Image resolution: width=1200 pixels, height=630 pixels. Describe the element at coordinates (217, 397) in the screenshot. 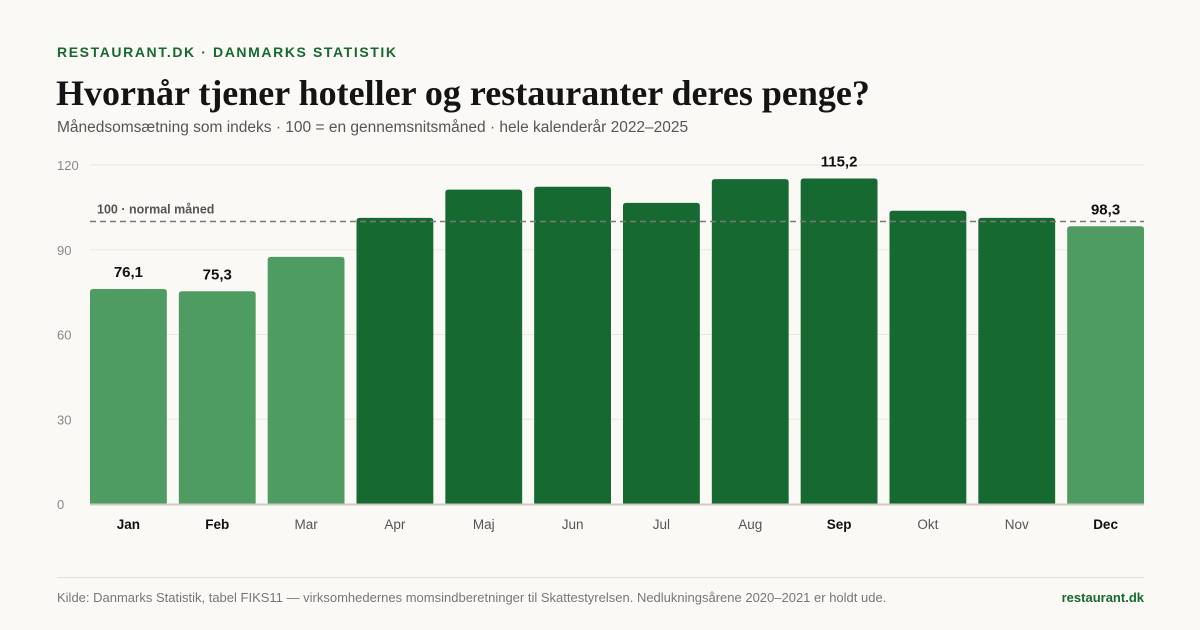

I see `bar-feb` at that location.